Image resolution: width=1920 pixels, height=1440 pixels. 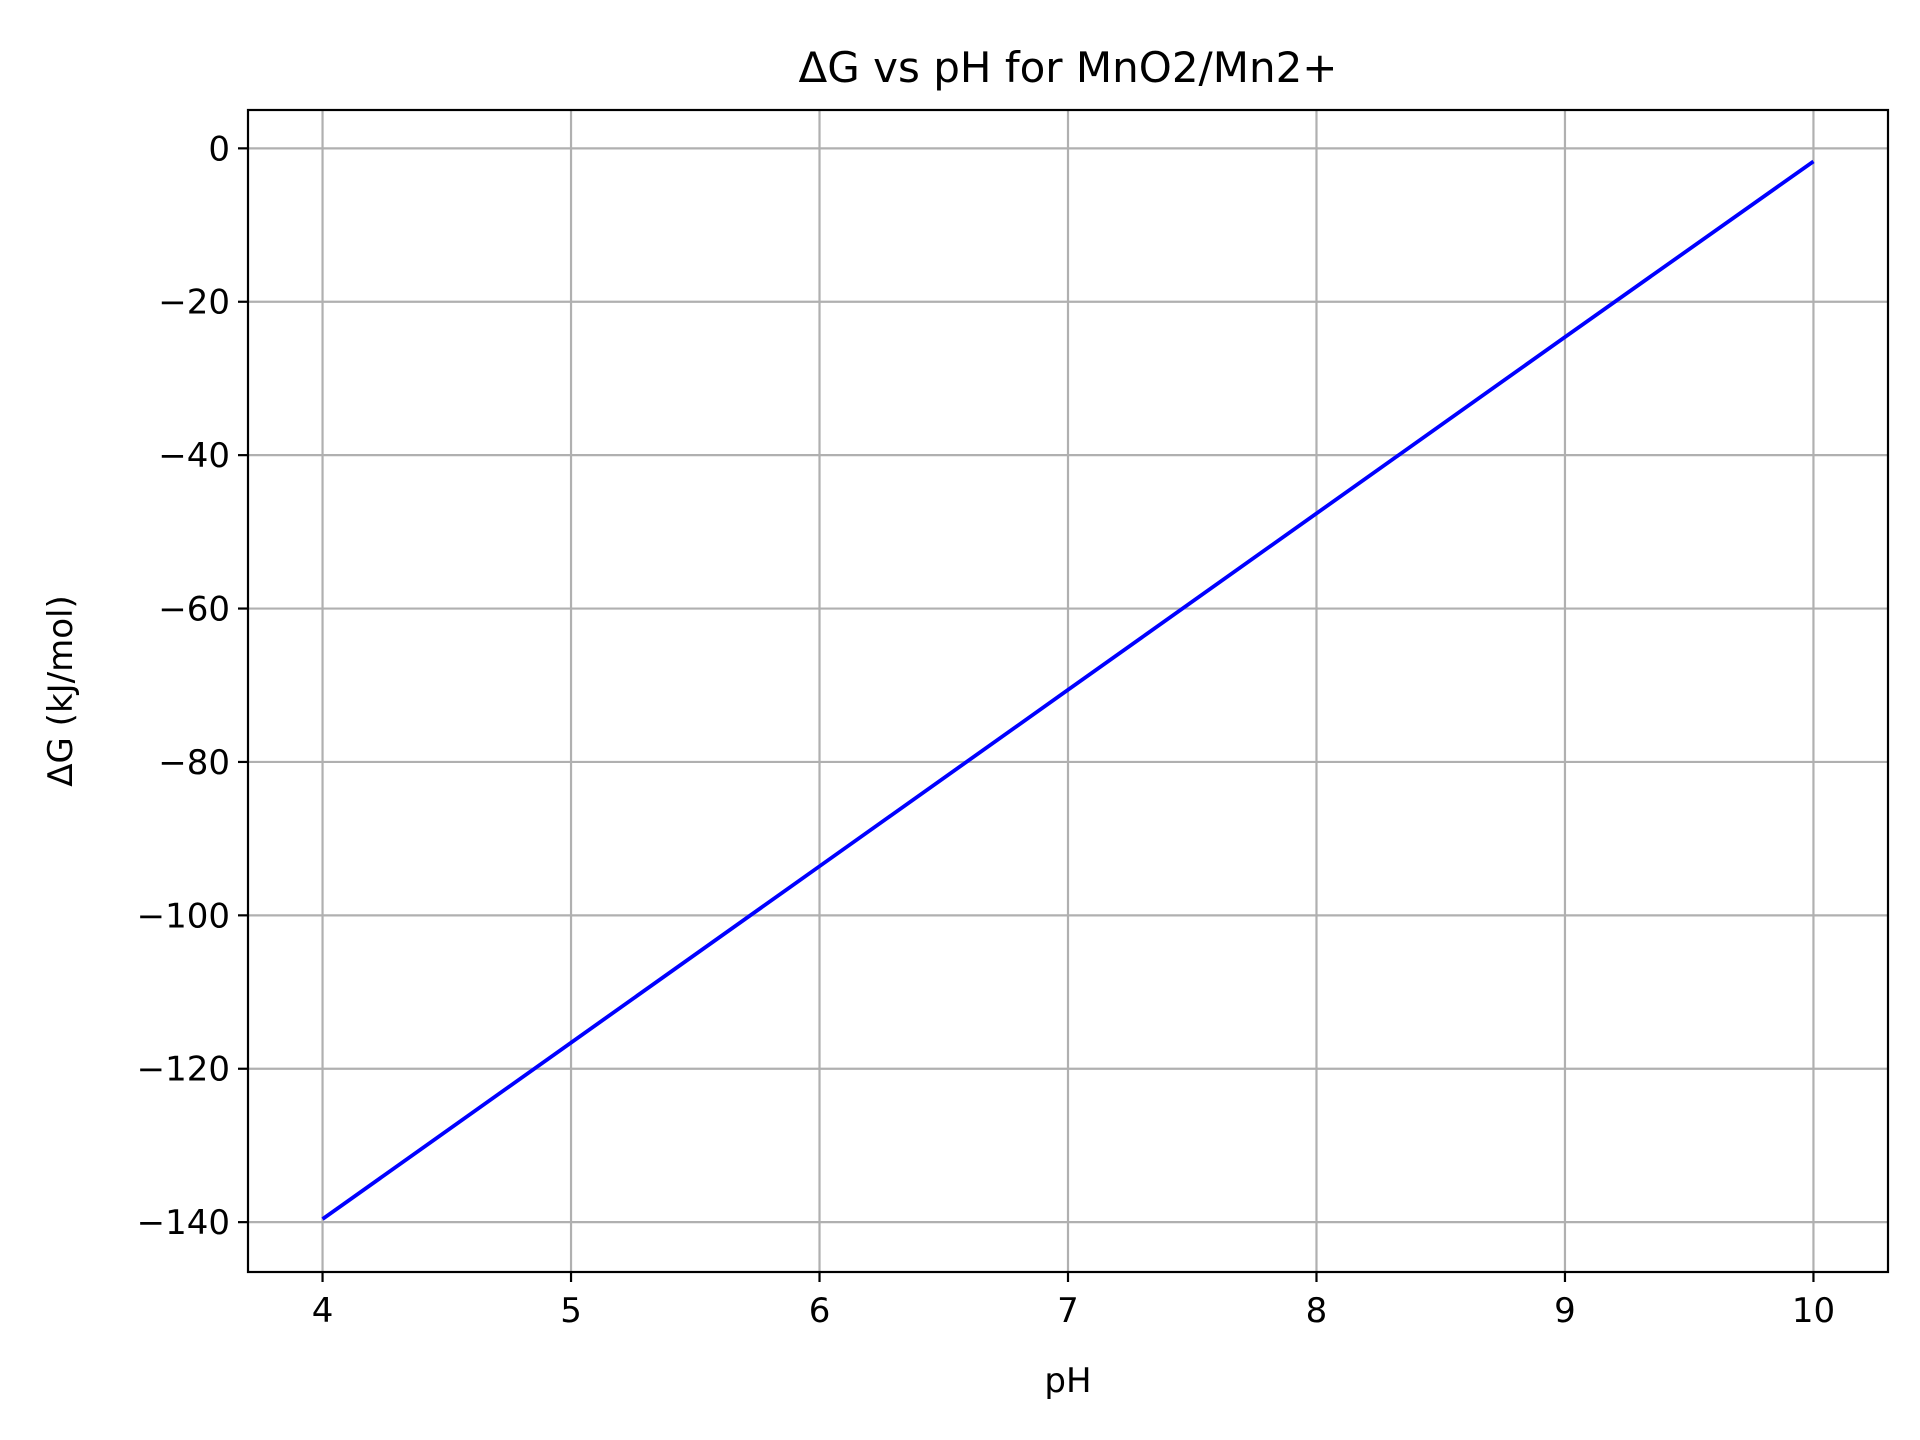 I want to click on y-tick-label: −80, so click(x=194, y=763).